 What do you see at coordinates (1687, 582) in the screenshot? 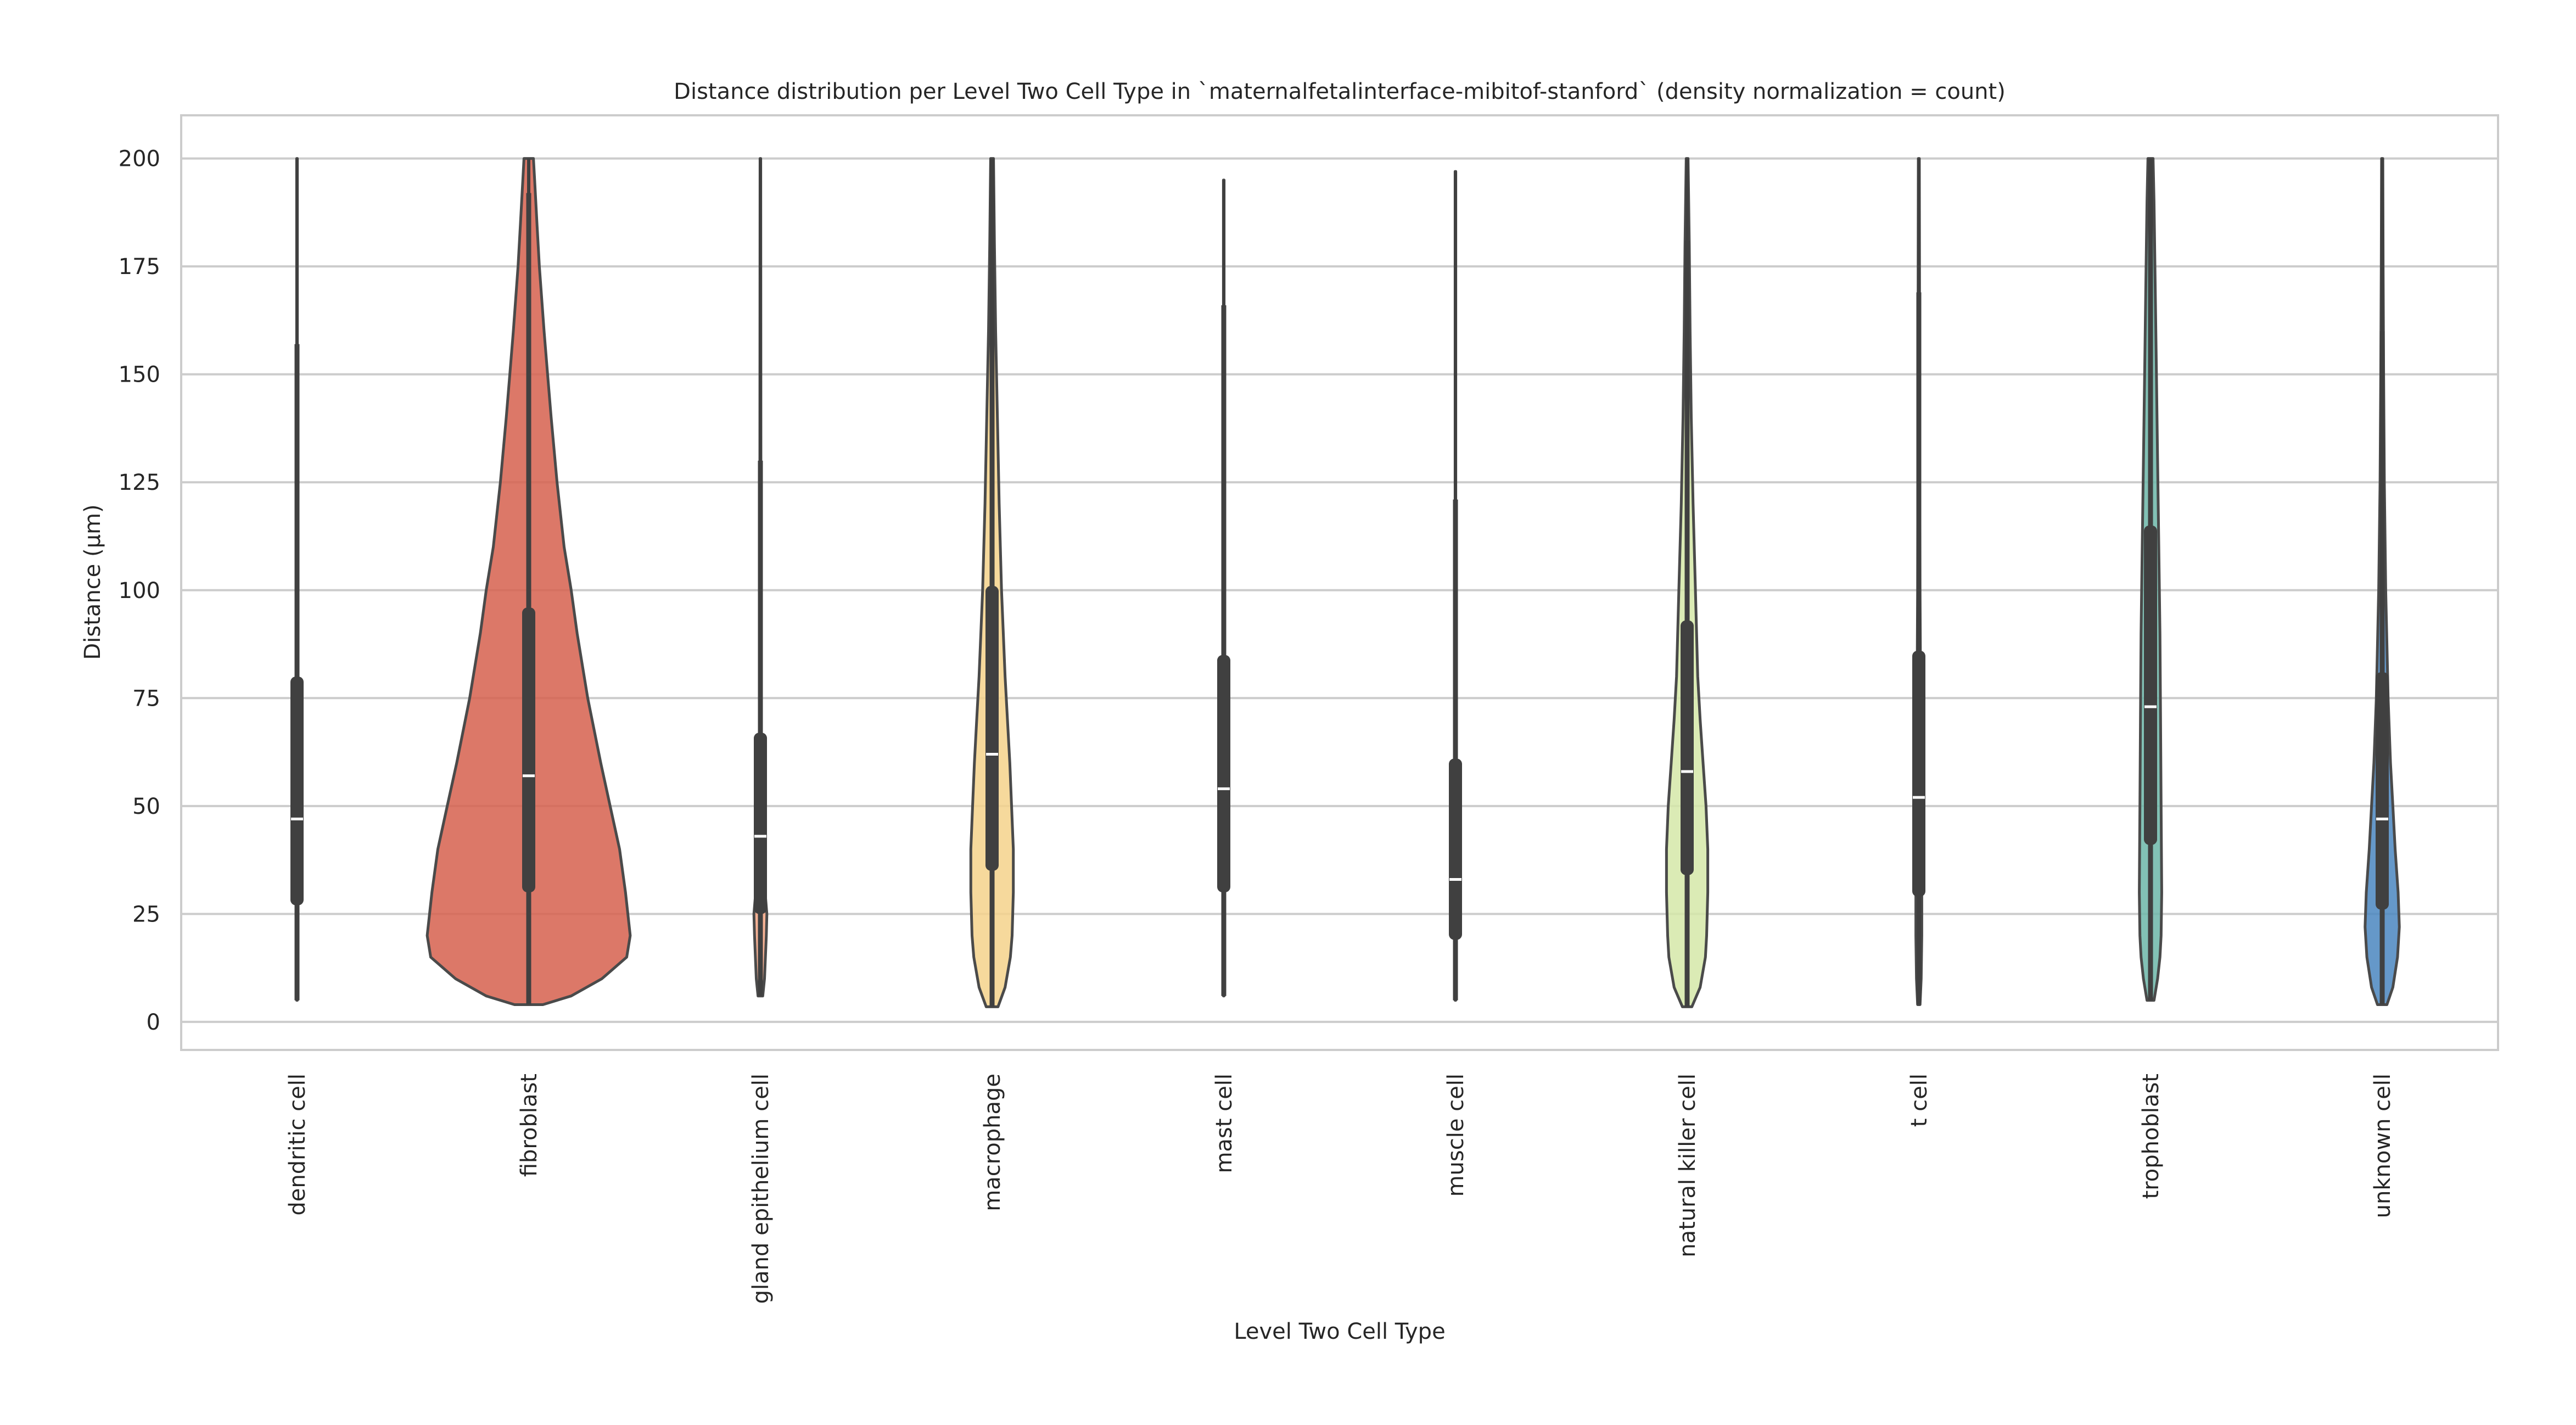
I see `violin-natural-killer-cell` at bounding box center [1687, 582].